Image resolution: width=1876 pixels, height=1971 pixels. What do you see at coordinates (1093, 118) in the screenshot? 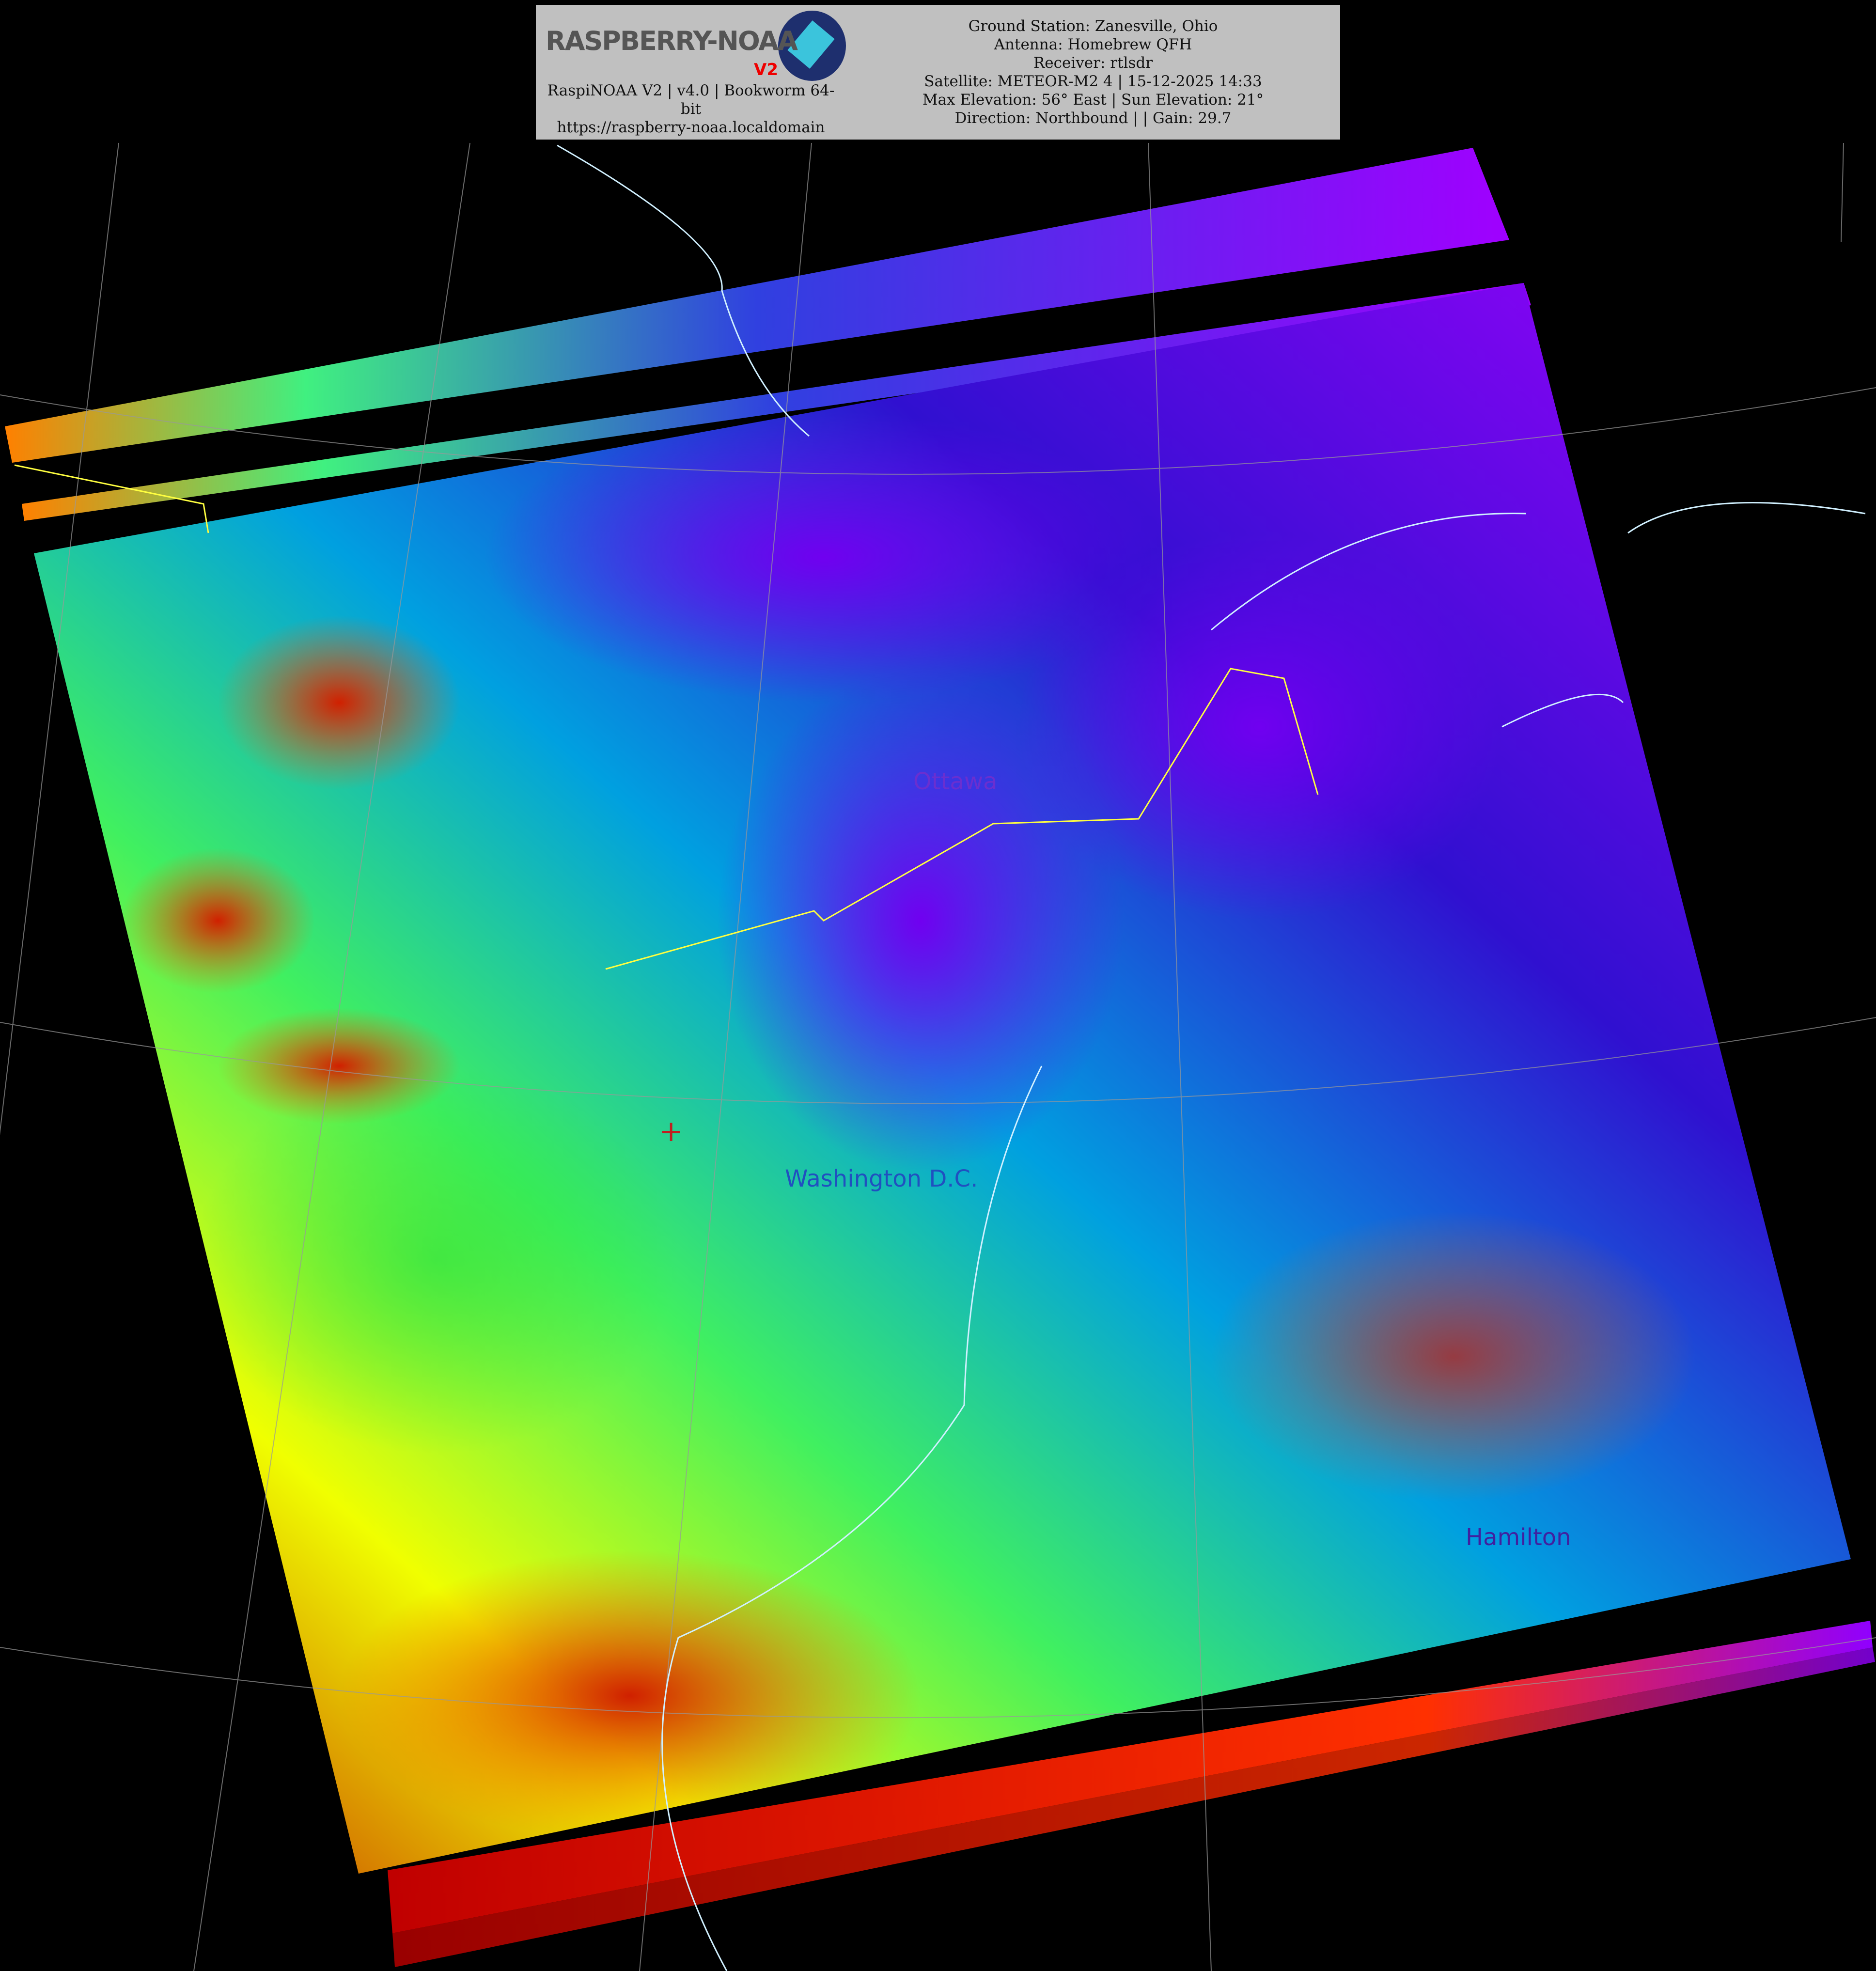
I see `direction-gain: Direction: Northbound | | Gain: 29.7` at bounding box center [1093, 118].